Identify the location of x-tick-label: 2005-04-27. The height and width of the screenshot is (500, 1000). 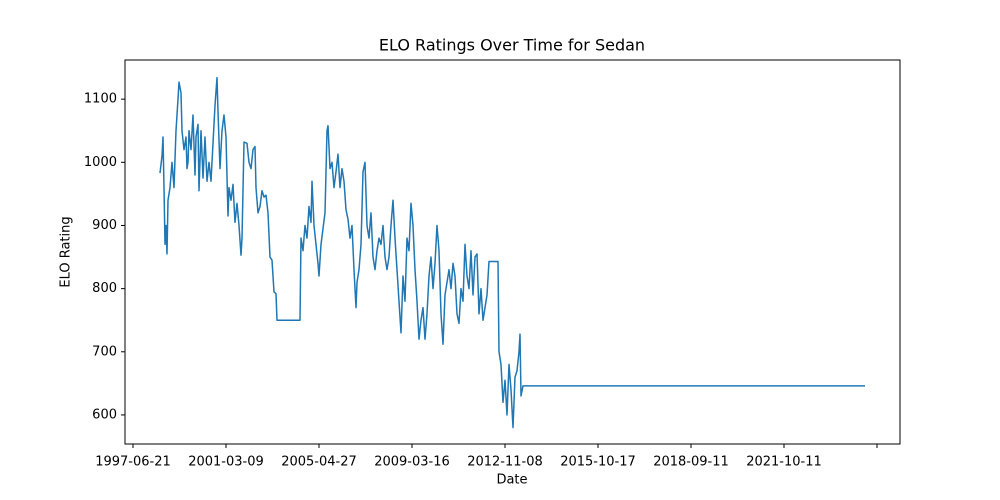
(319, 462).